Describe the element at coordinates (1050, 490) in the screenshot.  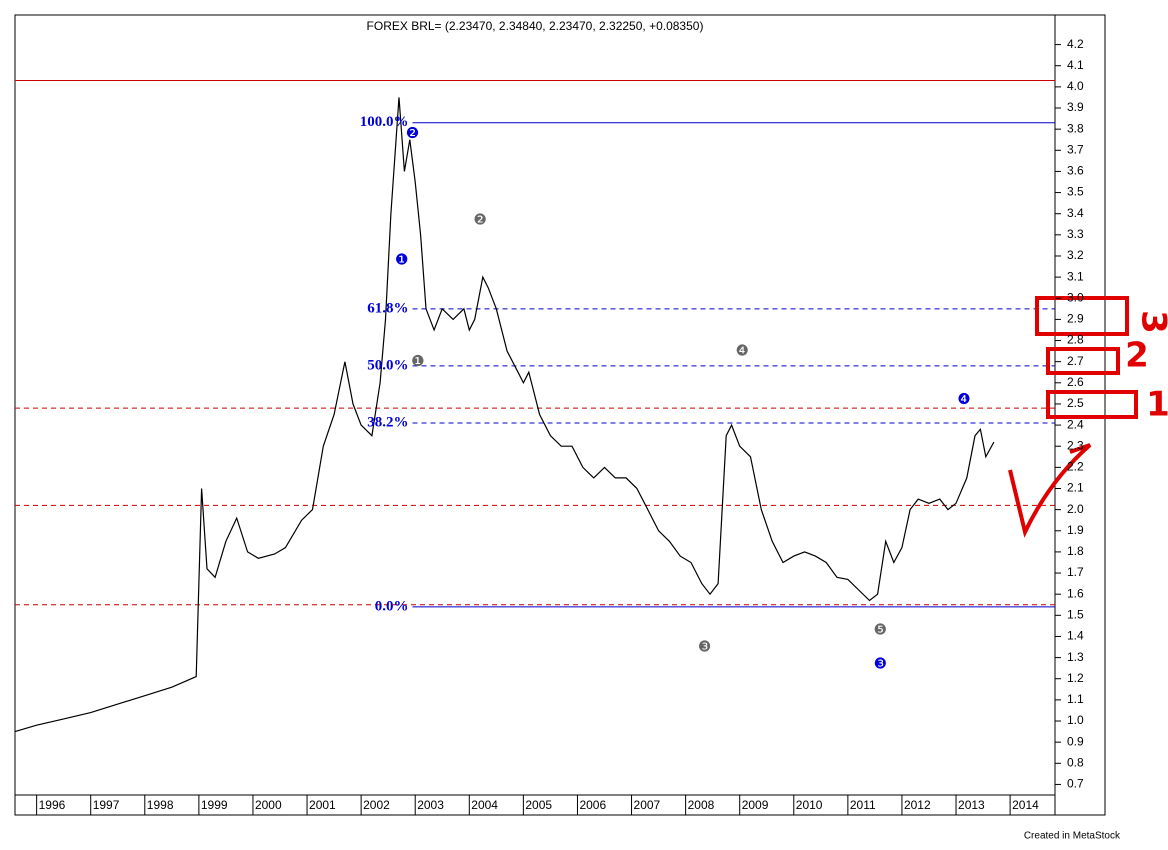
I see `markup-check` at that location.